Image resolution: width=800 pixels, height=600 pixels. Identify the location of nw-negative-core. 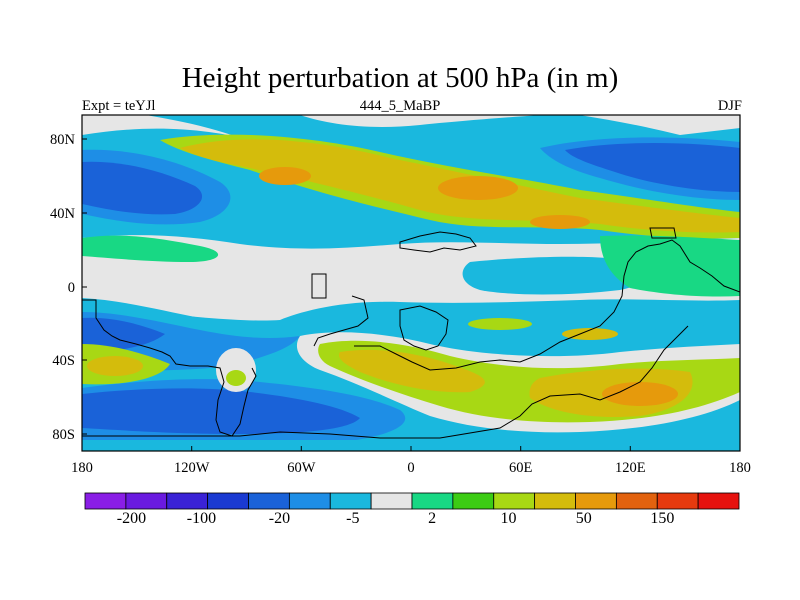
(142, 188).